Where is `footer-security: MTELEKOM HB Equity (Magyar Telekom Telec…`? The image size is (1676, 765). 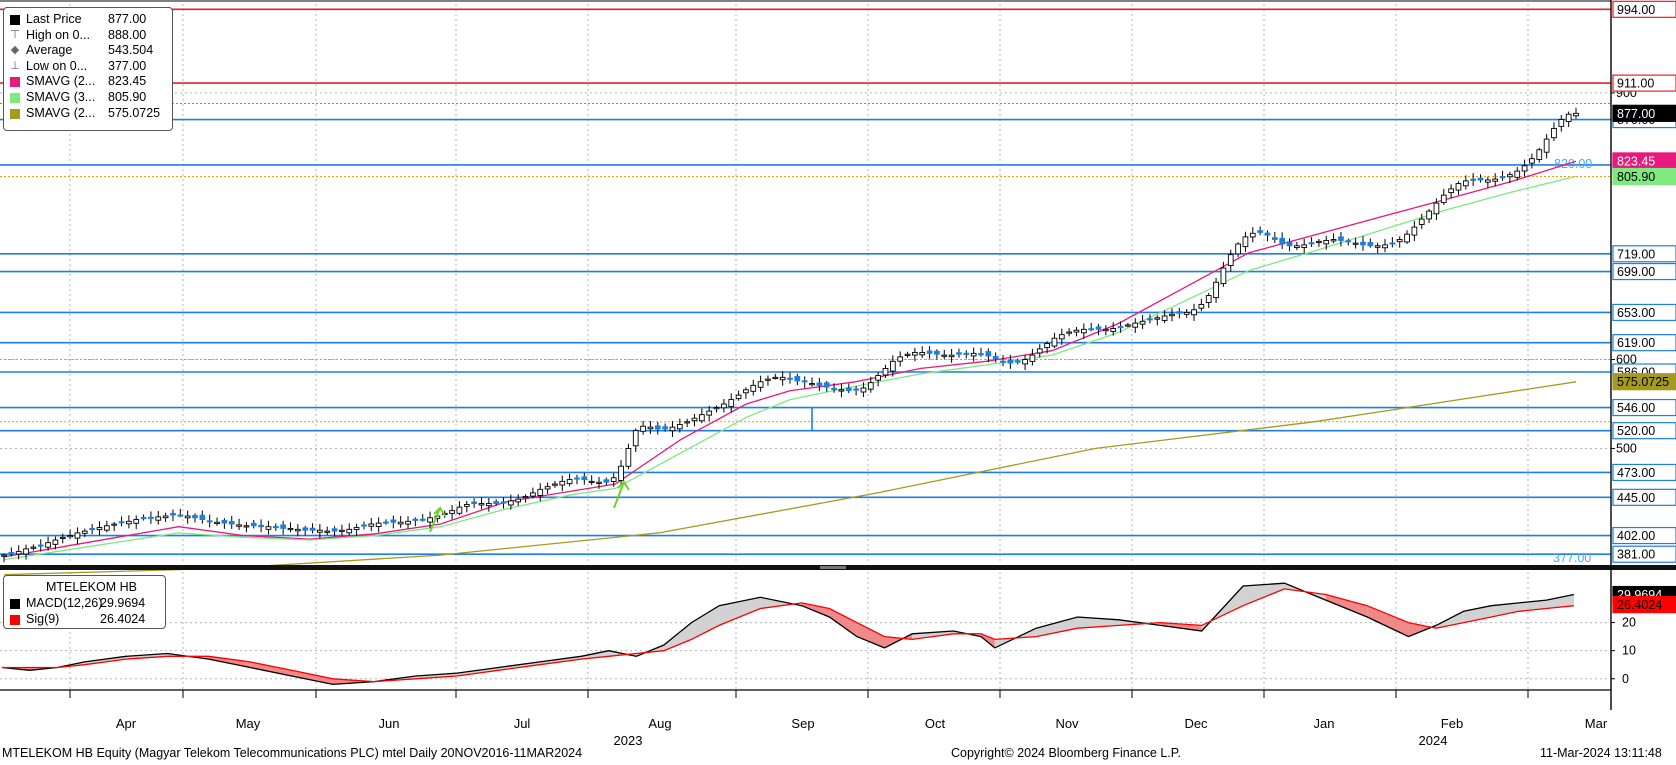 footer-security: MTELEKOM HB Equity (Magyar Telekom Telec… is located at coordinates (292, 753).